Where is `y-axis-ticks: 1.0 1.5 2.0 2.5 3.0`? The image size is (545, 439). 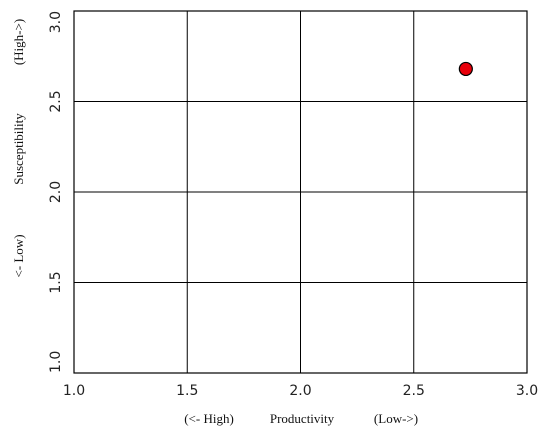
y-axis-ticks: 1.0 1.5 2.0 2.5 3.0 is located at coordinates (56, 192).